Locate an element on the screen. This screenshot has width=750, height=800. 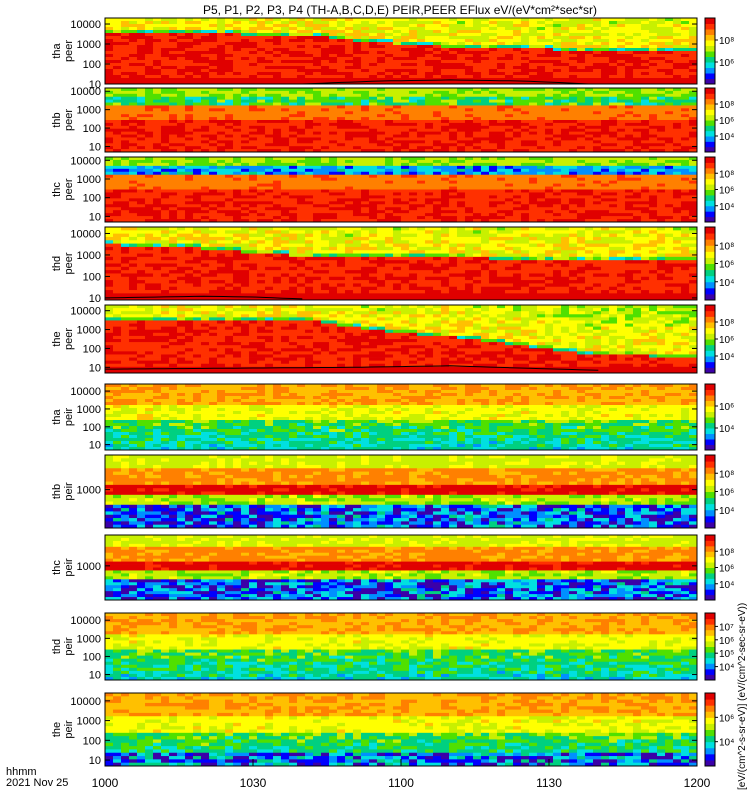
panel-thc-peer: 10 100 1000 10000 thcpeer 10⁴ 10⁶ 10⁸ is located at coordinates (392, 189).